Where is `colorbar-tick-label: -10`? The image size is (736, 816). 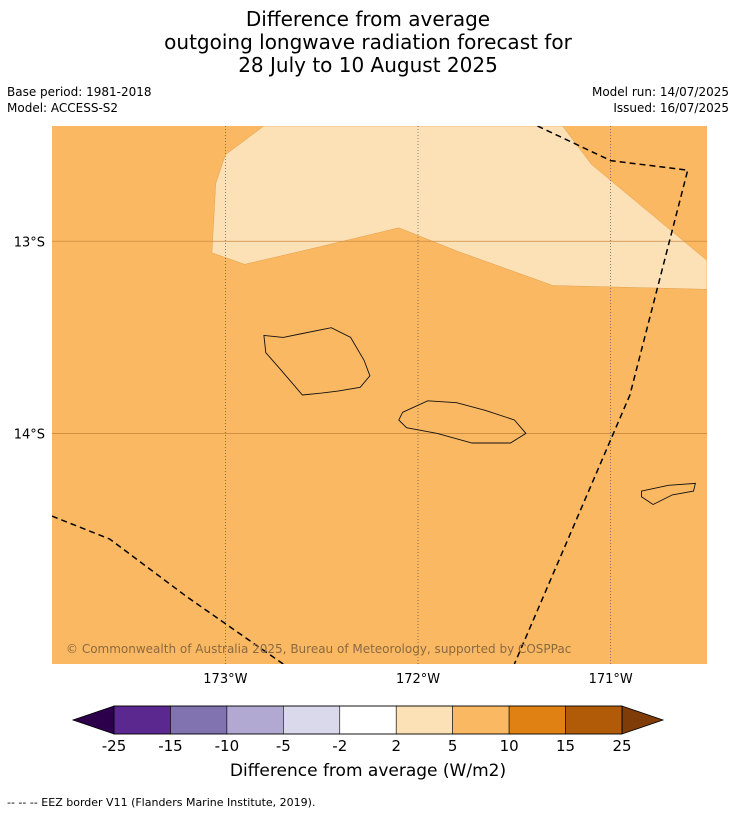 colorbar-tick-label: -10 is located at coordinates (227, 746).